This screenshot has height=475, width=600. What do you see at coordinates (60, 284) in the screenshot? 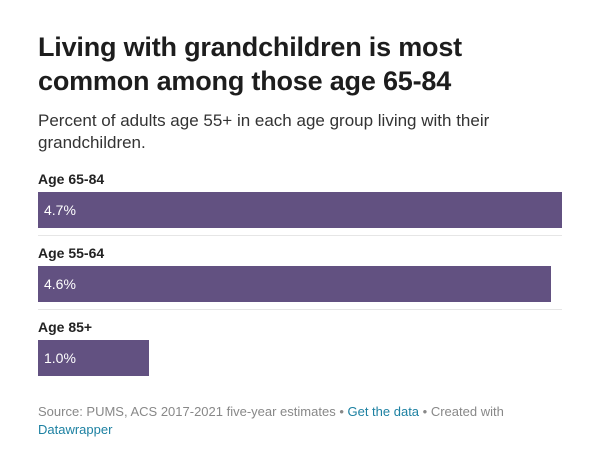
I see `bar-value-label: 4.6%` at bounding box center [60, 284].